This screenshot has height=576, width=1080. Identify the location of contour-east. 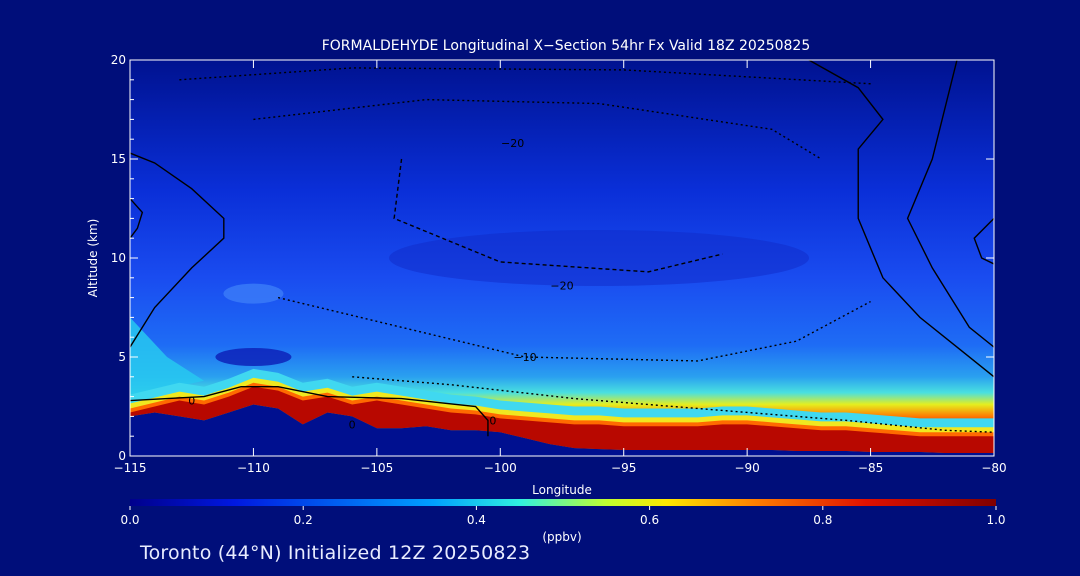
(901, 219).